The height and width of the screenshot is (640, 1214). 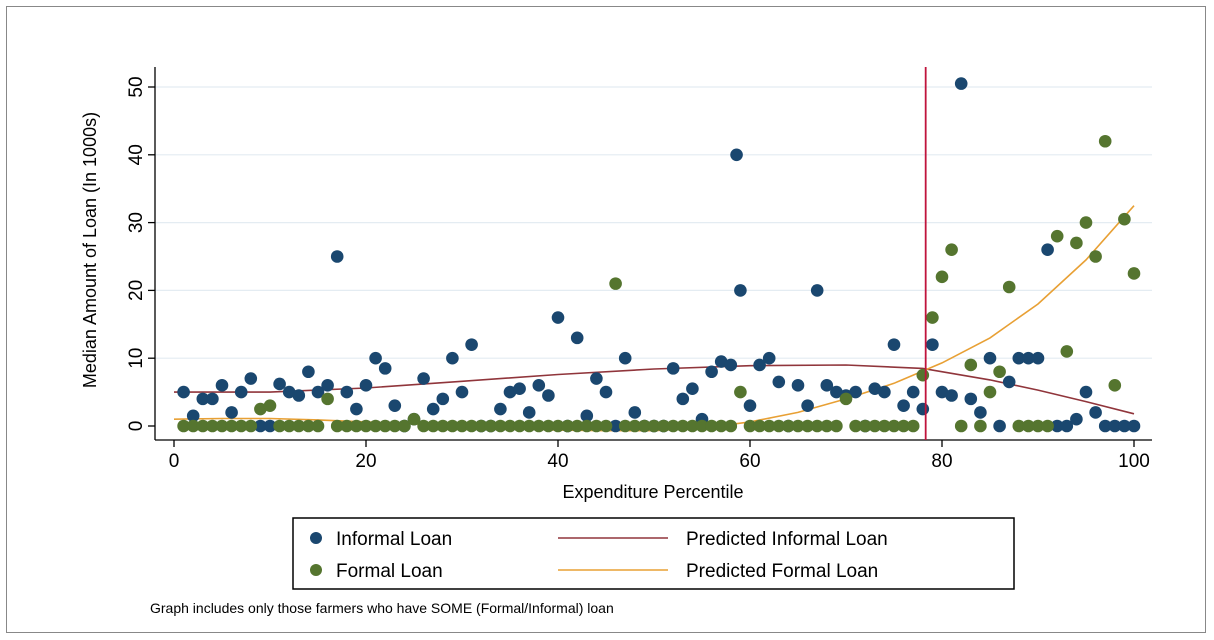 What do you see at coordinates (557, 461) in the screenshot?
I see `x-tick-label: 40` at bounding box center [557, 461].